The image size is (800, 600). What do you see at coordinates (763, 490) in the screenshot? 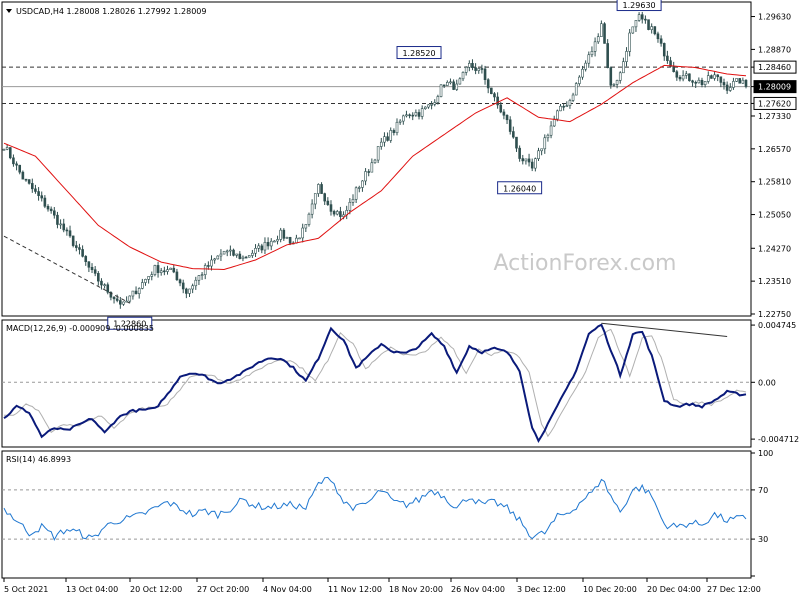
I see `rsi-tick-label: 70` at bounding box center [763, 490].